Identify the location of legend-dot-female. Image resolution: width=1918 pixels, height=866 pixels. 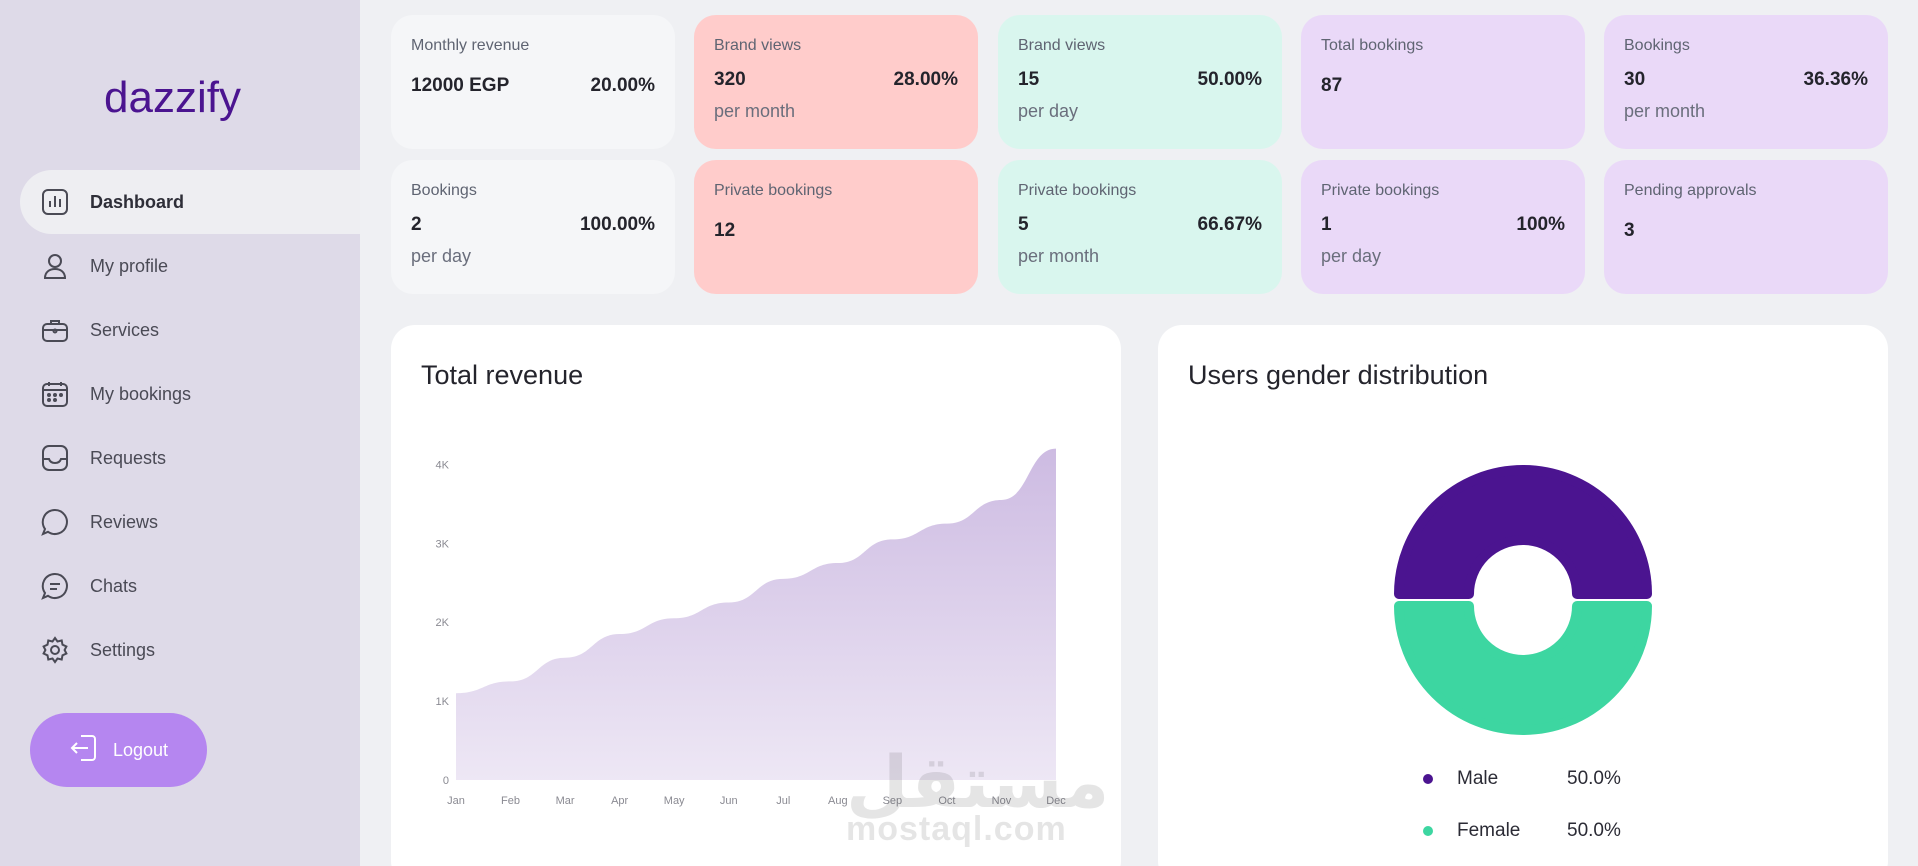
(1428, 831).